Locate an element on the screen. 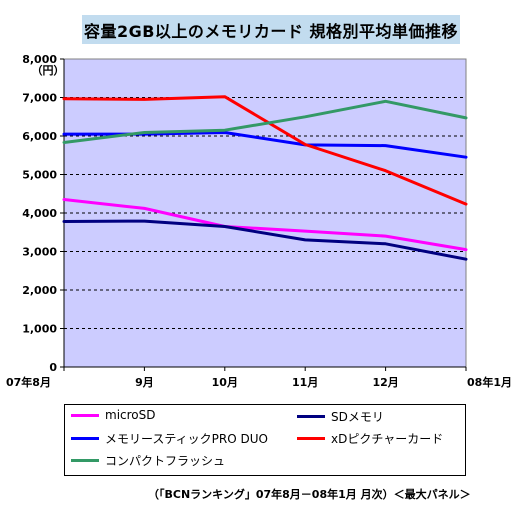 The height and width of the screenshot is (517, 517). source-note: （「BCNランキング」07年8月－08年1月 月次）＜最大パネル＞ is located at coordinates (309, 494).